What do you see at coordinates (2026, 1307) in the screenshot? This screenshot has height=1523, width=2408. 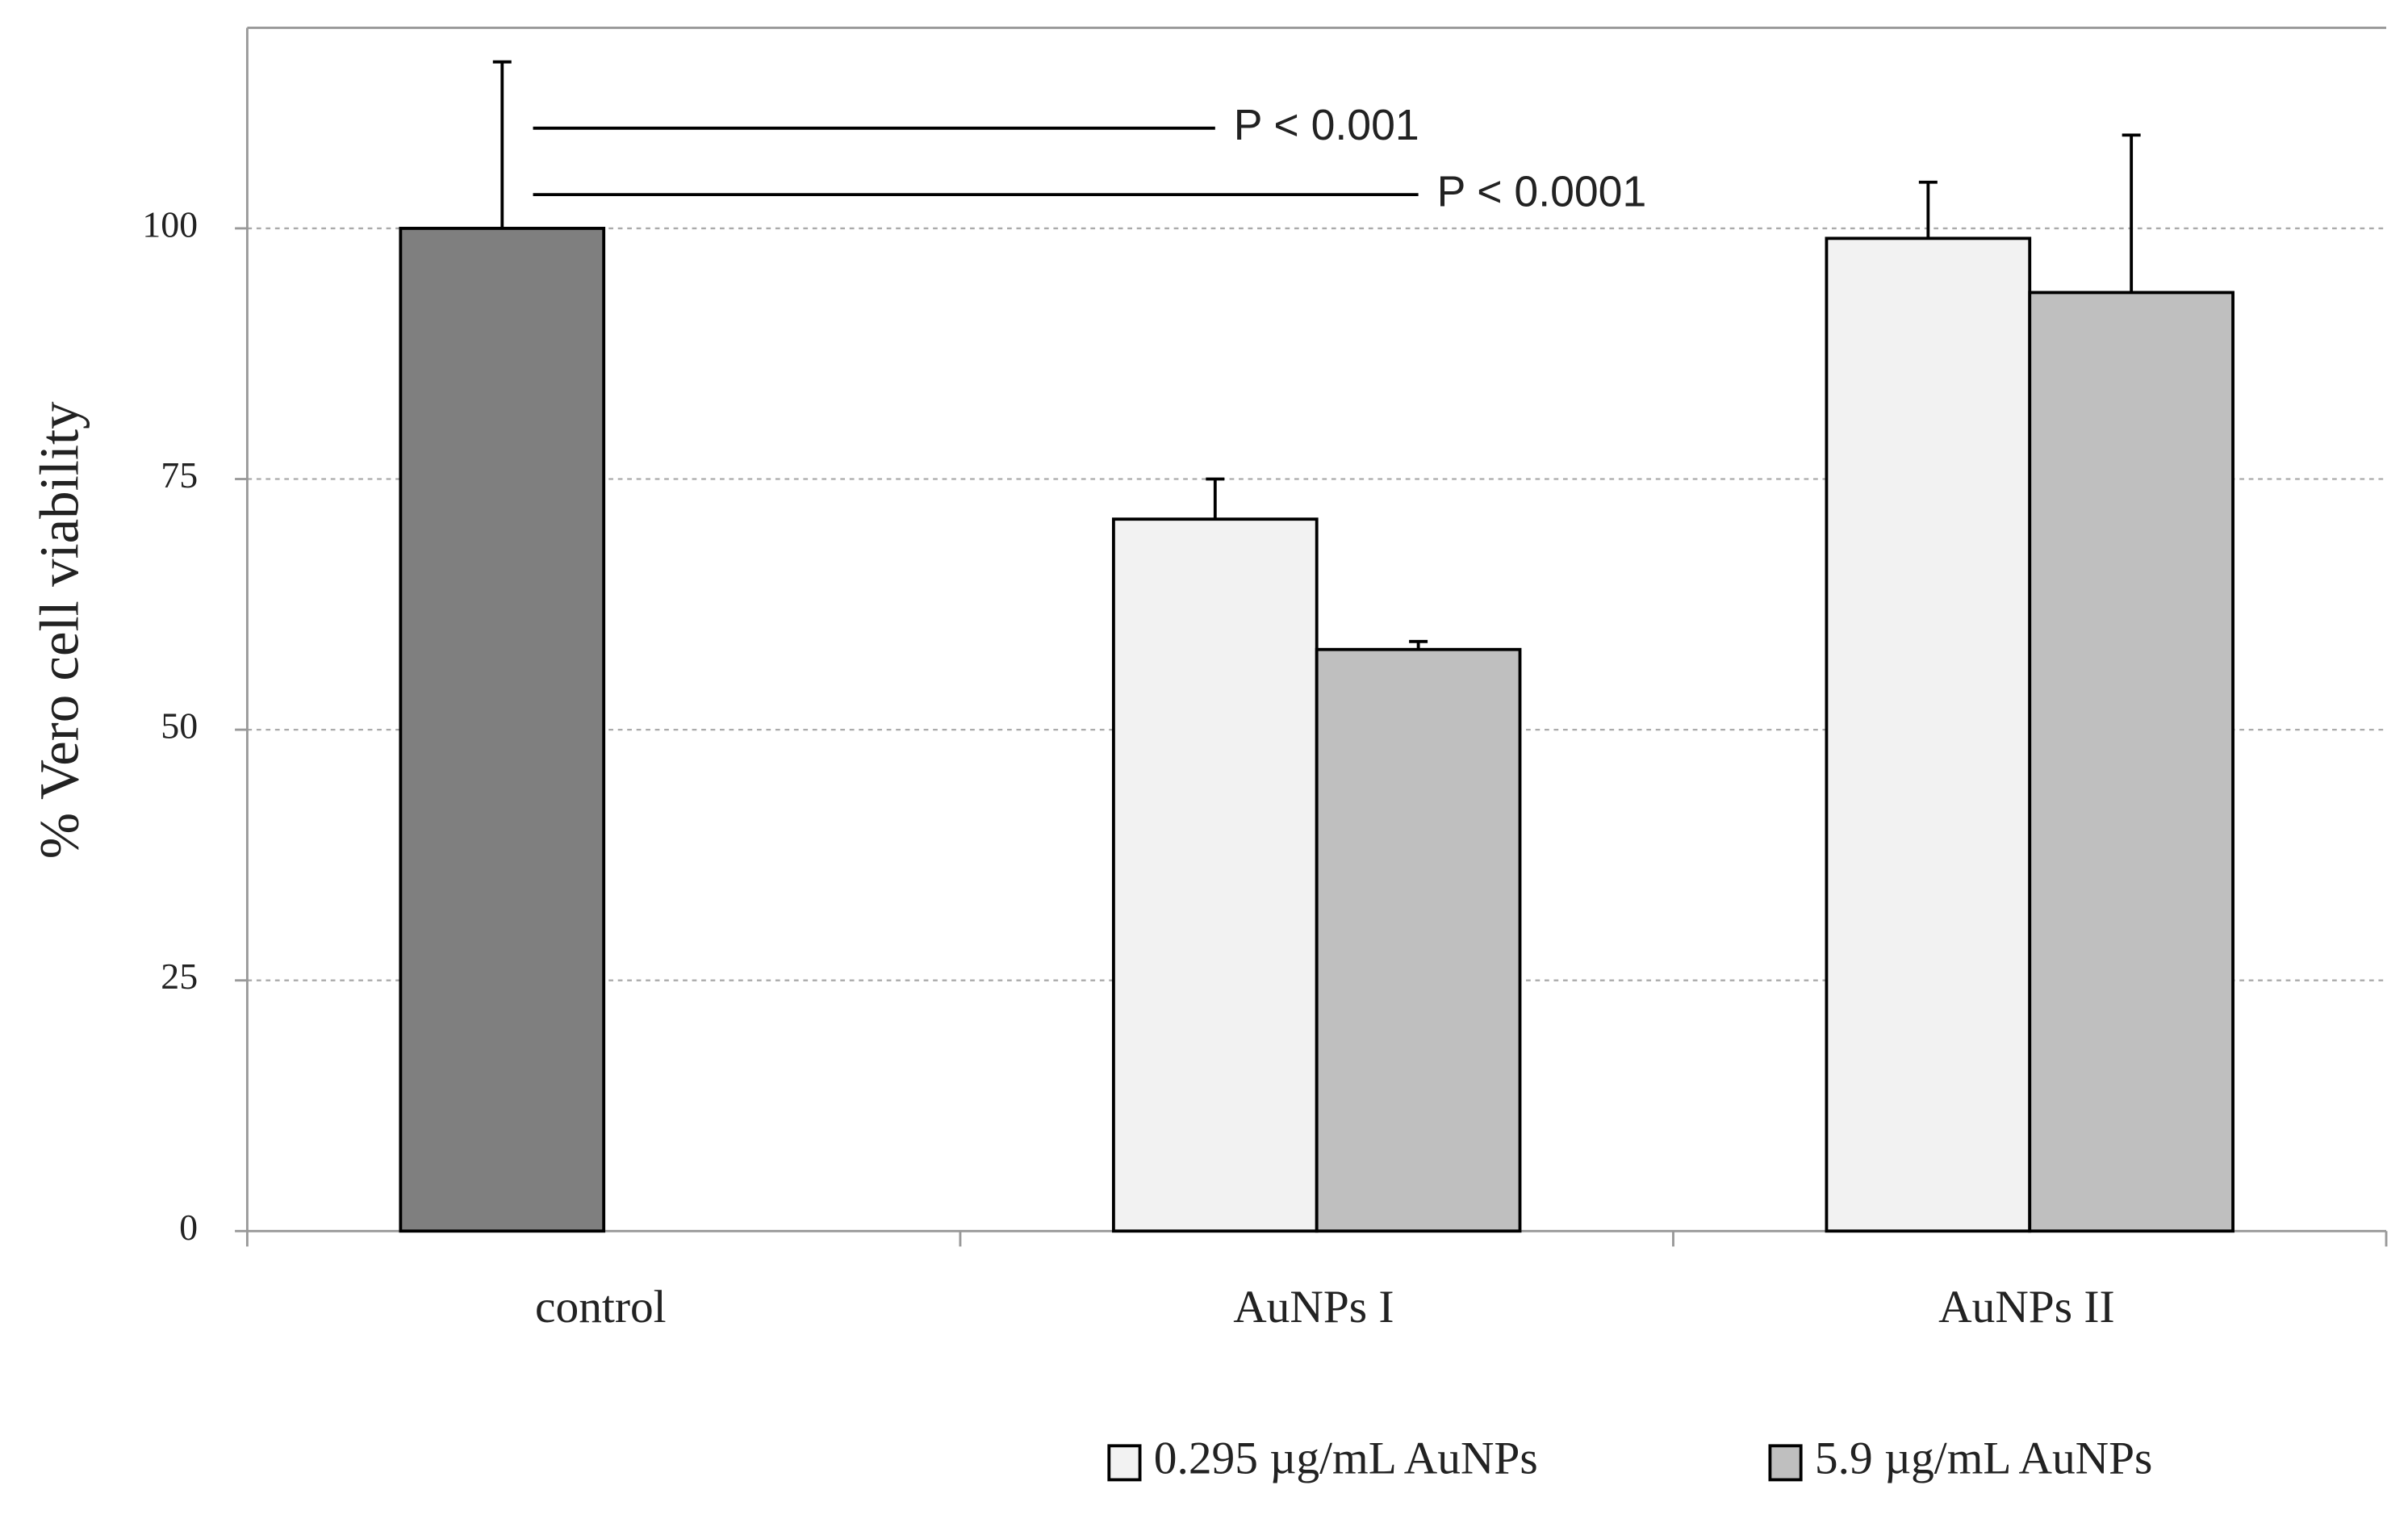 I see `x-tick-label: AuNPs II` at bounding box center [2026, 1307].